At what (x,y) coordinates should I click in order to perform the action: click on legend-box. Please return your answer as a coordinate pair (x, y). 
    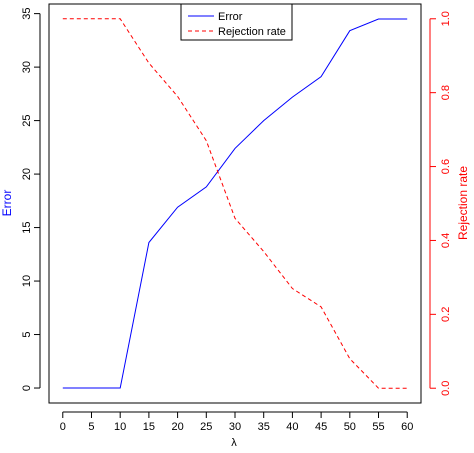
    Looking at the image, I should click on (236, 22).